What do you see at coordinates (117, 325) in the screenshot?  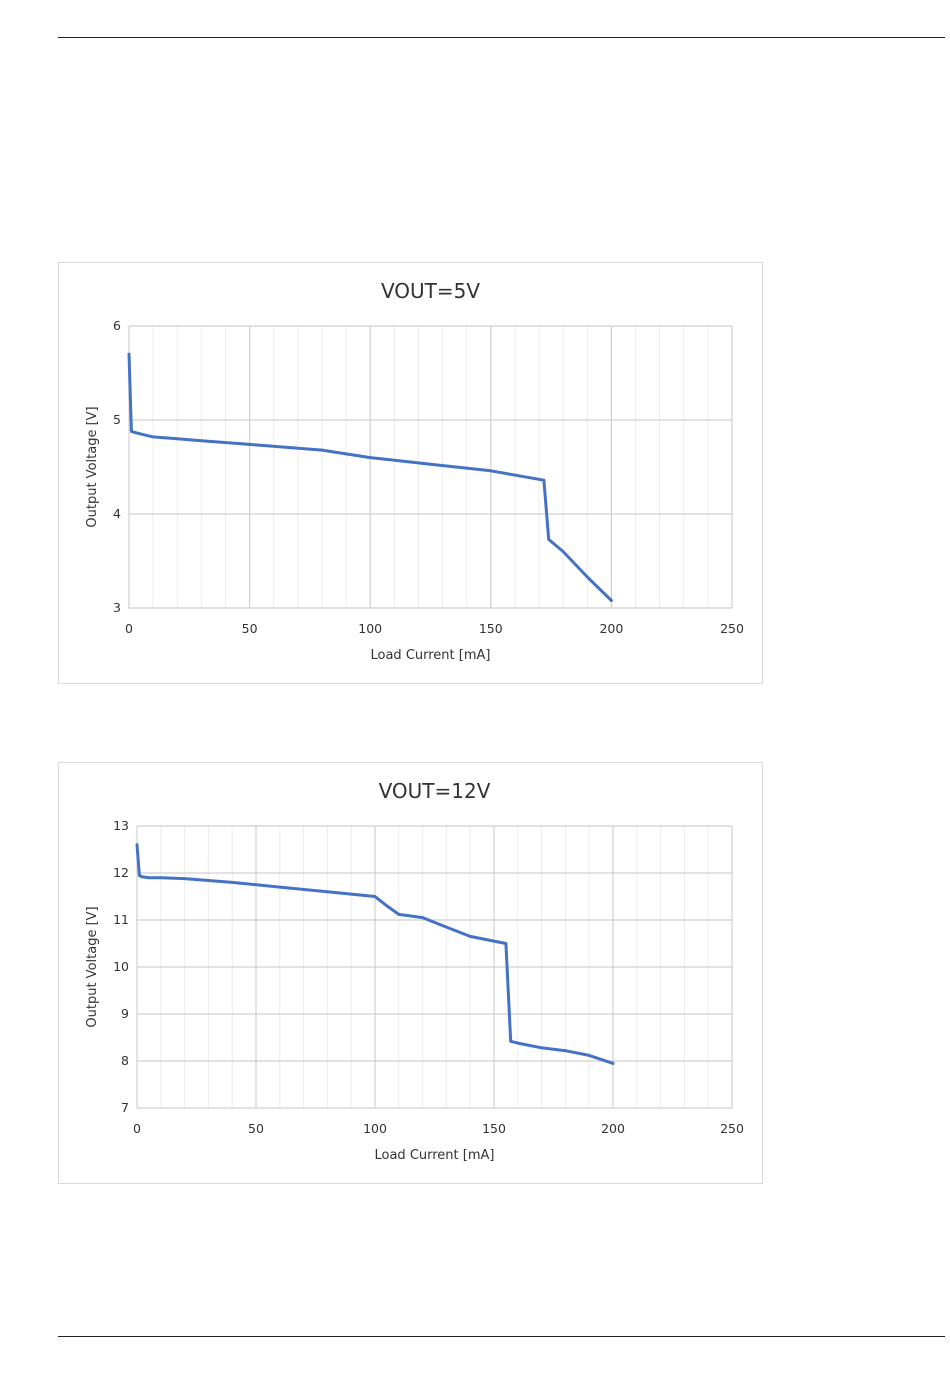 I see `y-tick-label: 6` at bounding box center [117, 325].